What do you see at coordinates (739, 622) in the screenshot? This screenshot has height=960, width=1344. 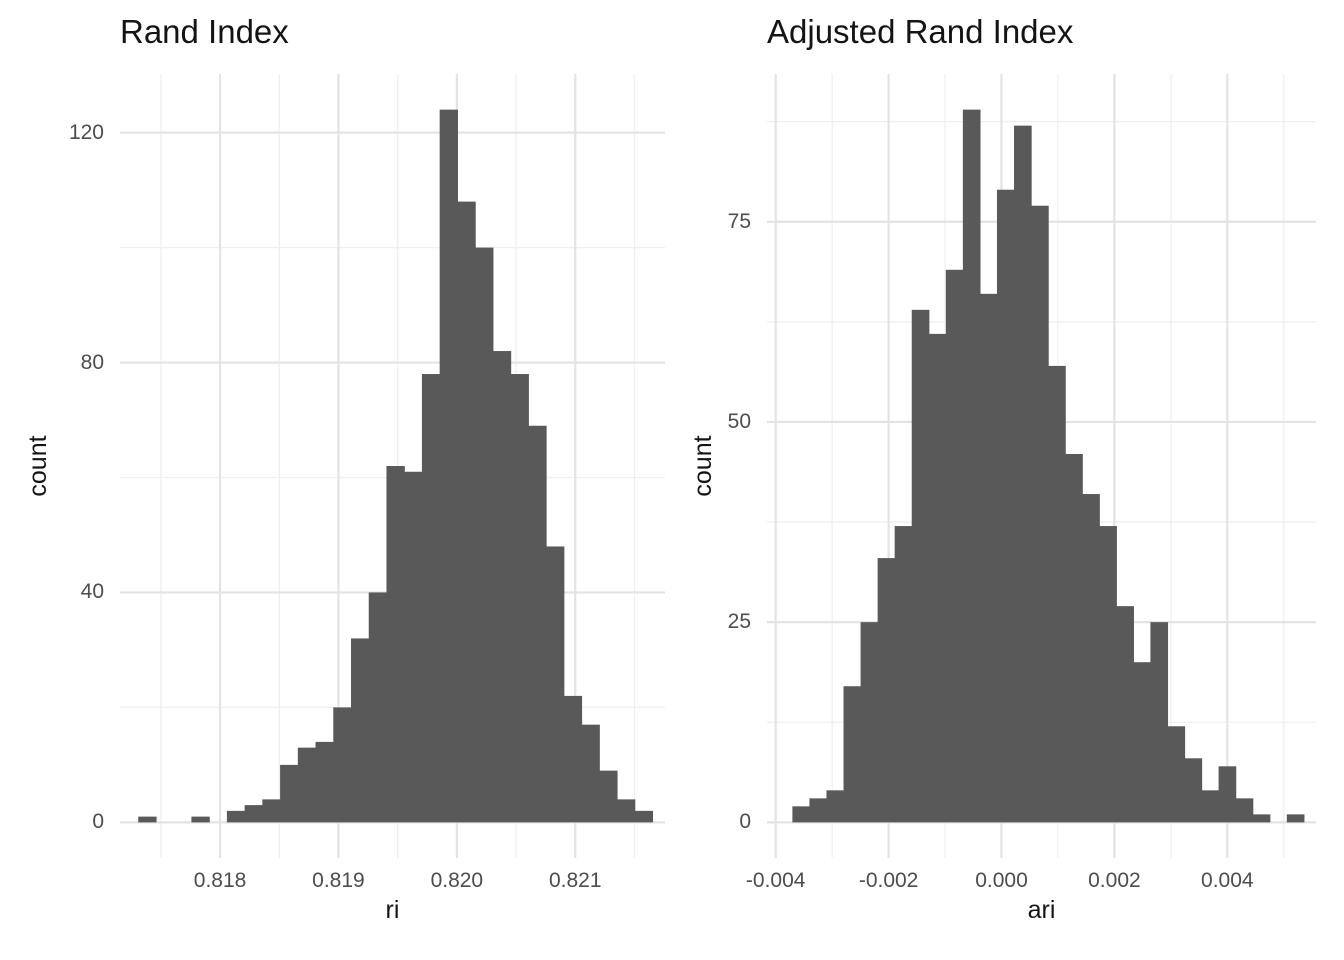 I see `y-tick-label: 25` at bounding box center [739, 622].